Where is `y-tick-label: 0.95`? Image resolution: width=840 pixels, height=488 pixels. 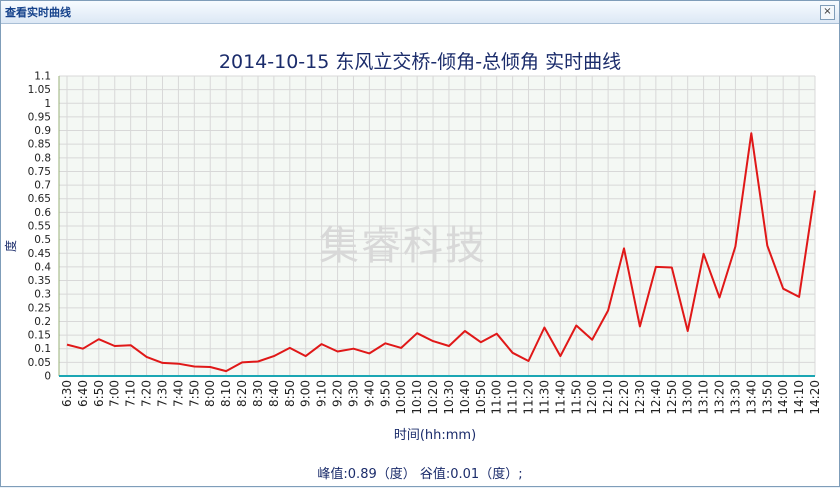
y-tick-label: 0.95 is located at coordinates (39, 117).